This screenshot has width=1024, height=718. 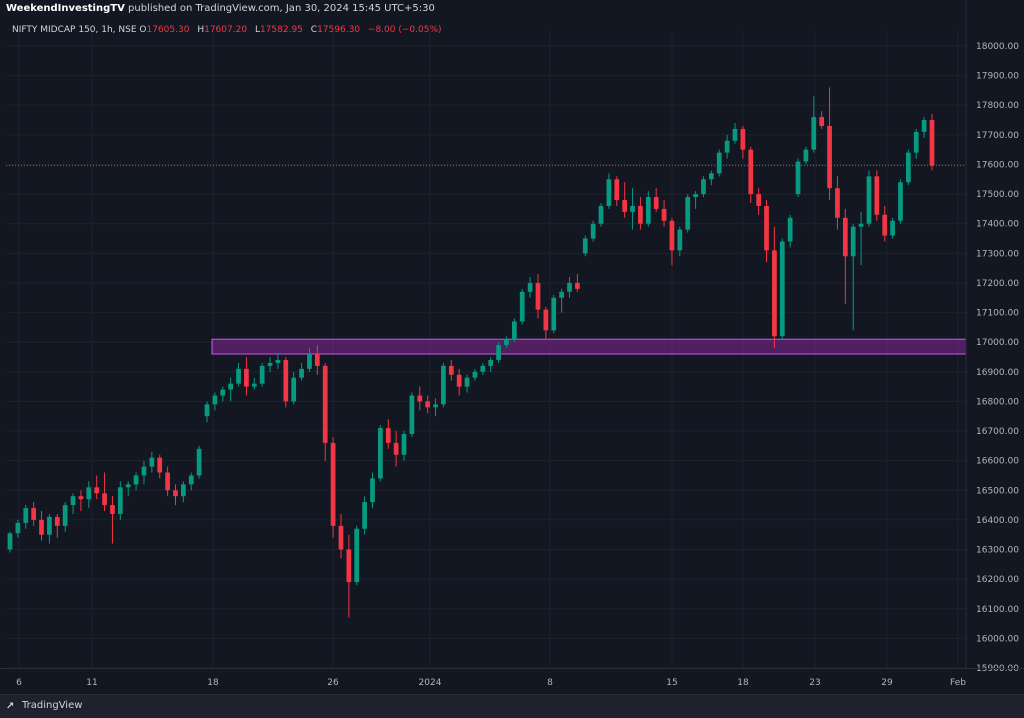 What do you see at coordinates (958, 683) in the screenshot?
I see `x-tick-label: Feb` at bounding box center [958, 683].